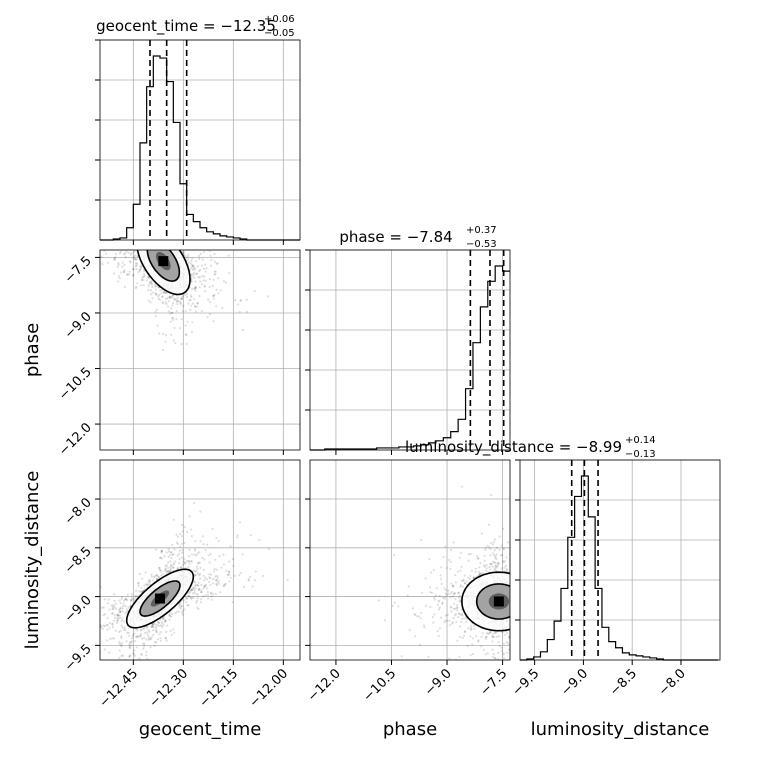  What do you see at coordinates (200, 350) in the screenshot?
I see `scatter-frame` at bounding box center [200, 350].